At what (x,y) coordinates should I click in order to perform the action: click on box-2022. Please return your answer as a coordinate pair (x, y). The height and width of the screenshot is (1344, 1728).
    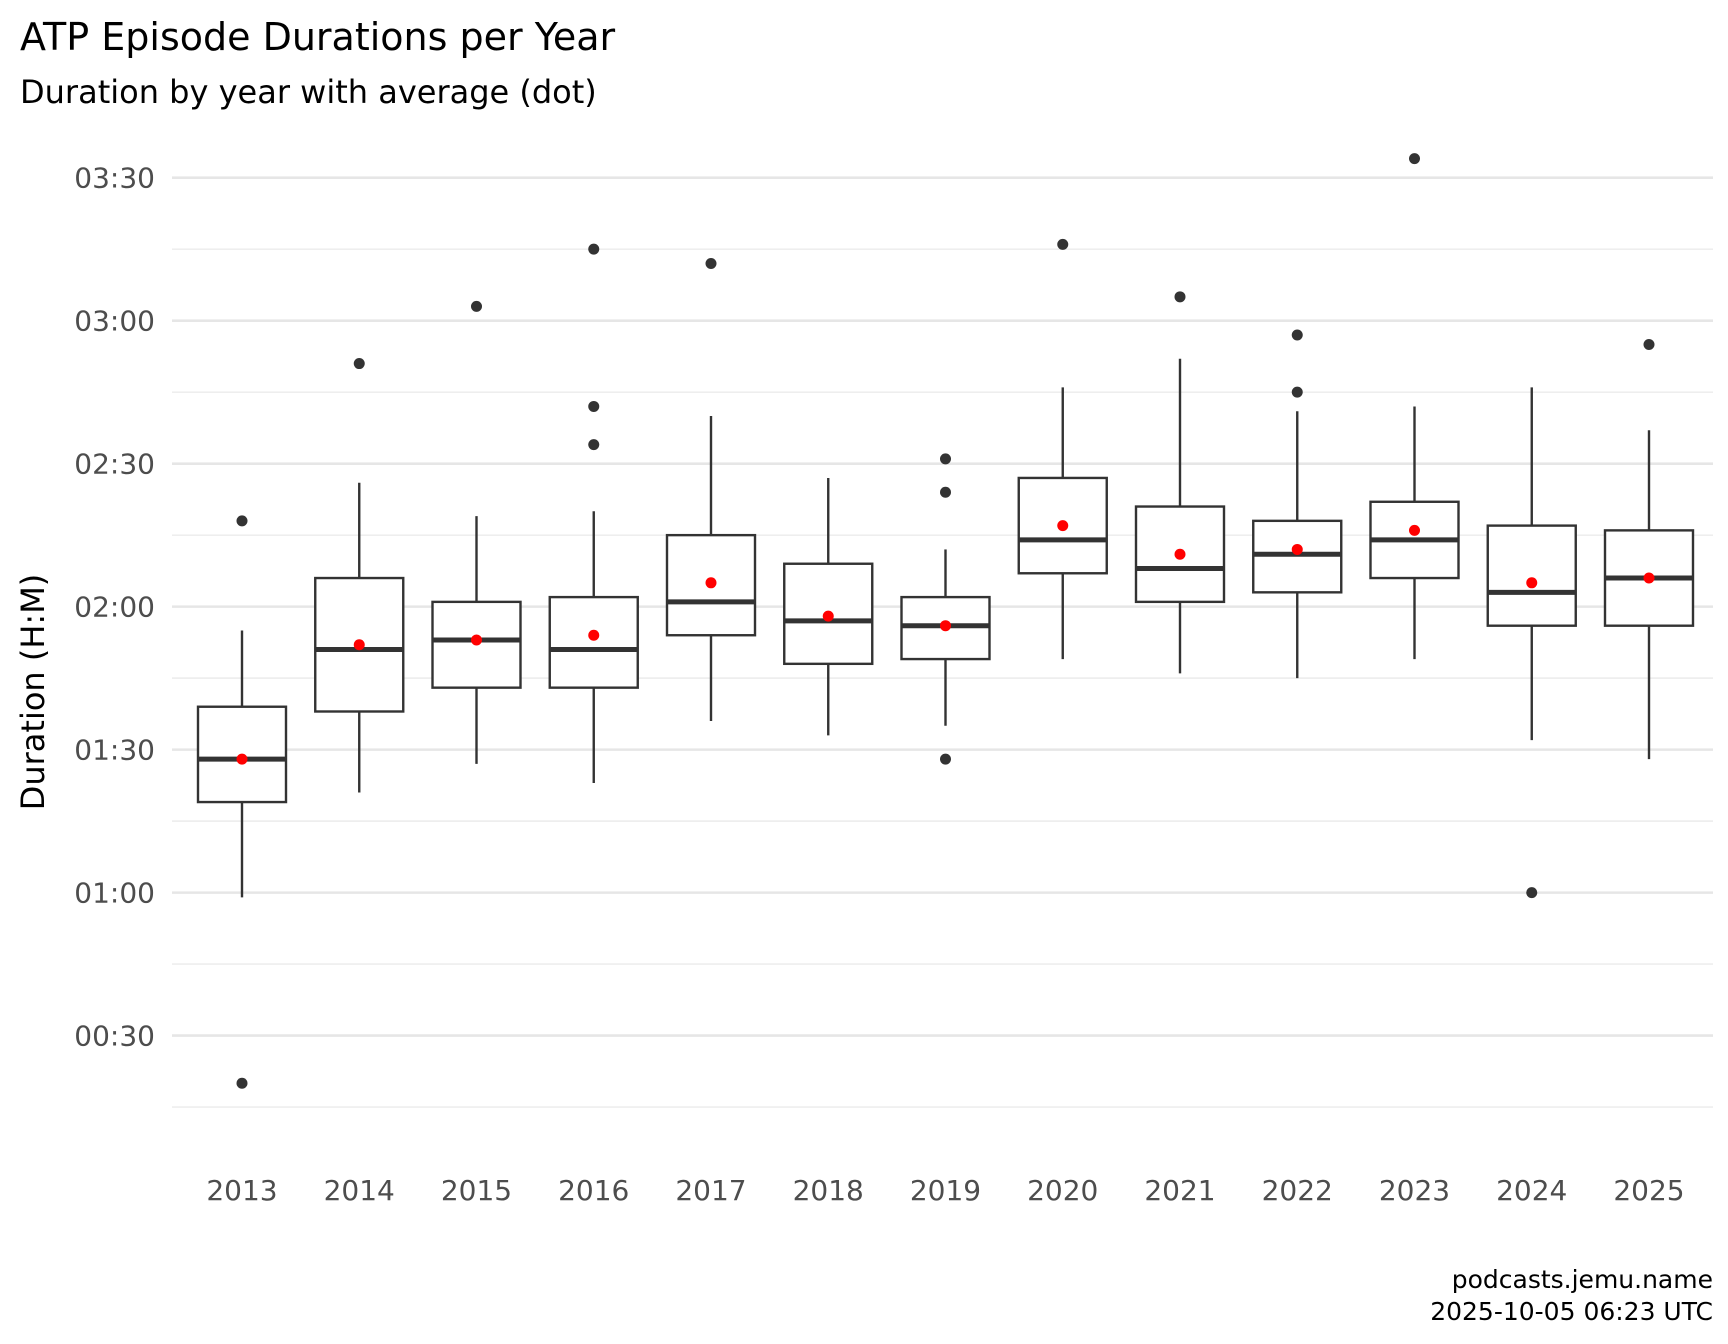
    Looking at the image, I should click on (1297, 504).